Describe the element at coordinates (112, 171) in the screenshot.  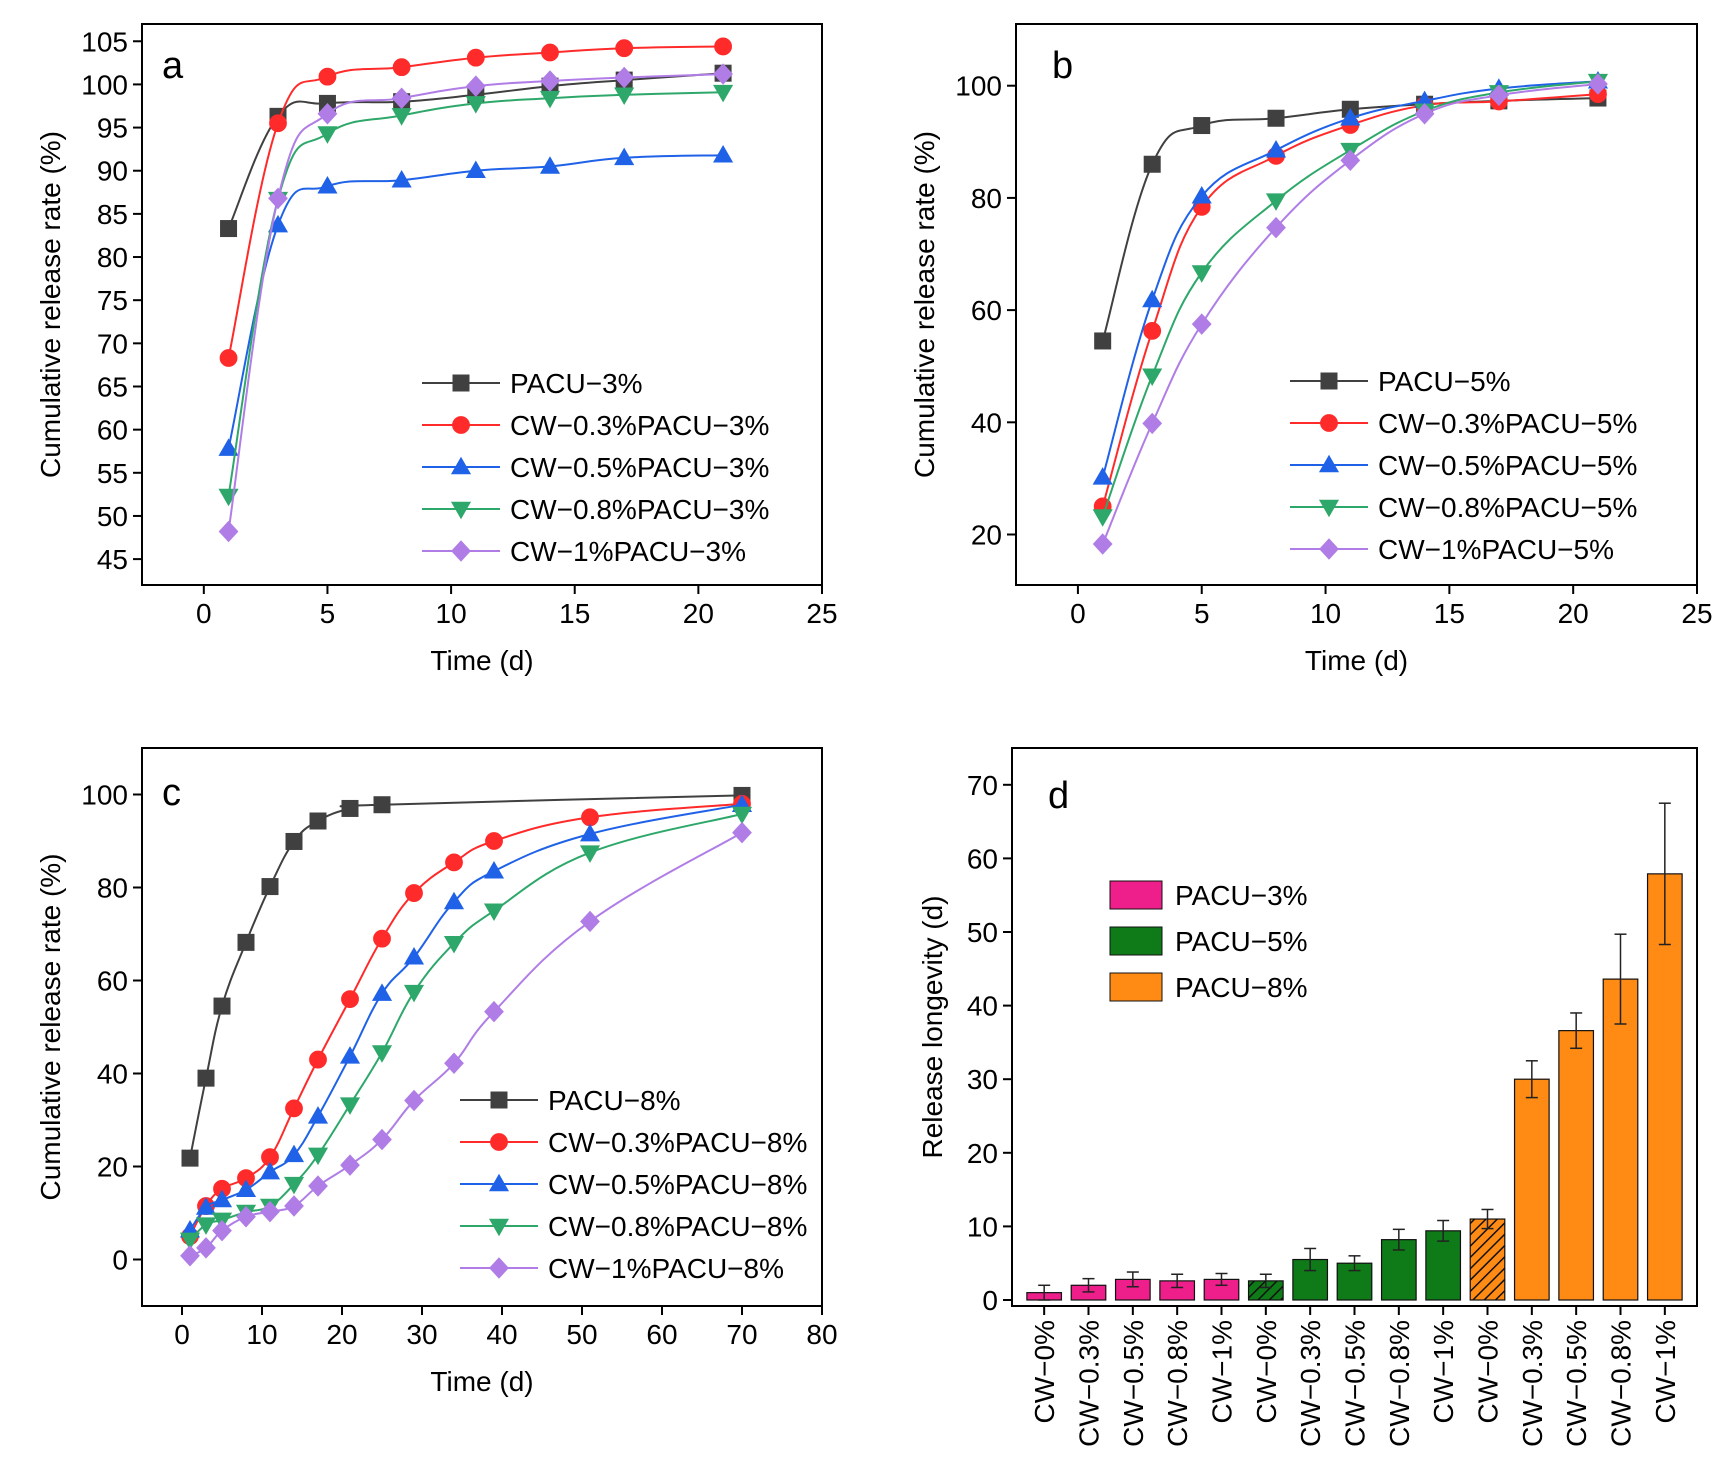
I see `y-tick-label: 90` at that location.